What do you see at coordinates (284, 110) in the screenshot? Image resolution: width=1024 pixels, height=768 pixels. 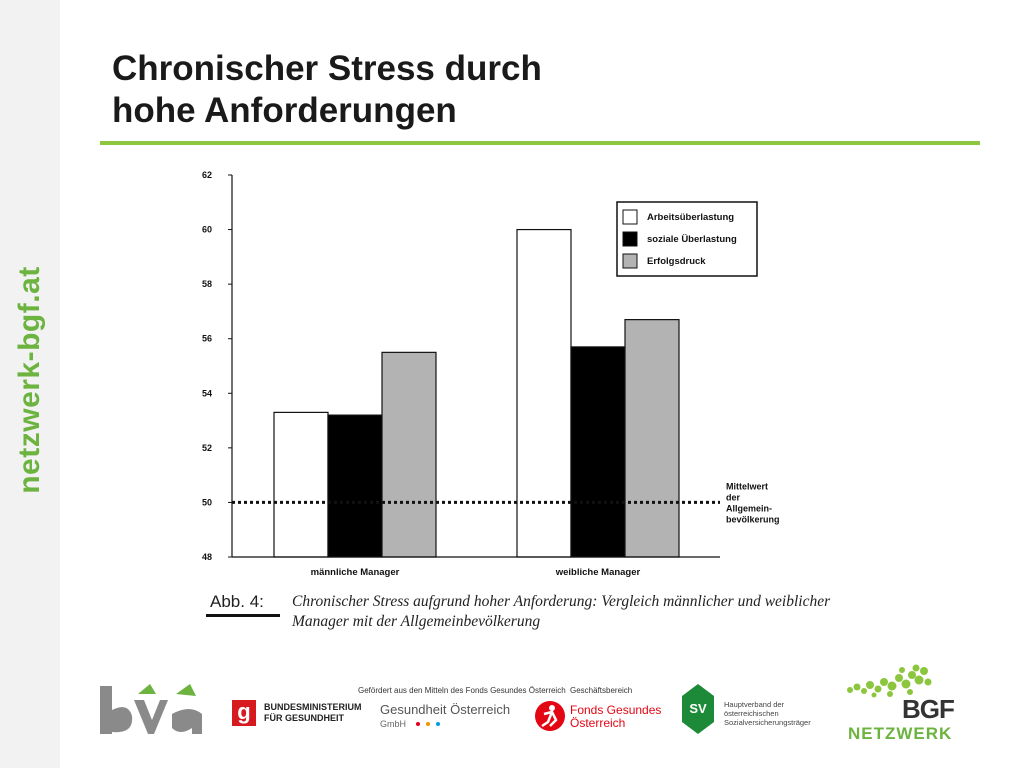 I see `slide-title-line2: hohe Anforderungen` at bounding box center [284, 110].